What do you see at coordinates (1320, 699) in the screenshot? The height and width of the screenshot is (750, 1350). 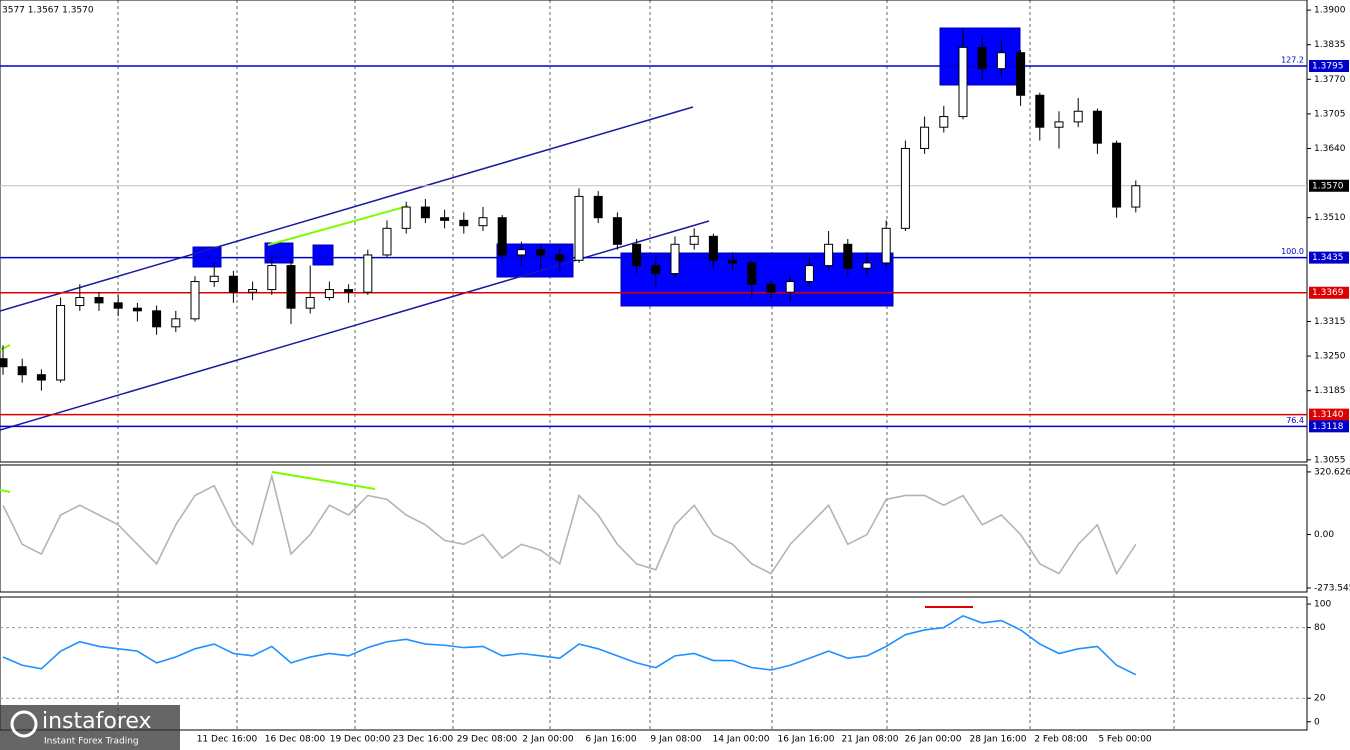 I see `y-tick-label: 20` at bounding box center [1320, 699].